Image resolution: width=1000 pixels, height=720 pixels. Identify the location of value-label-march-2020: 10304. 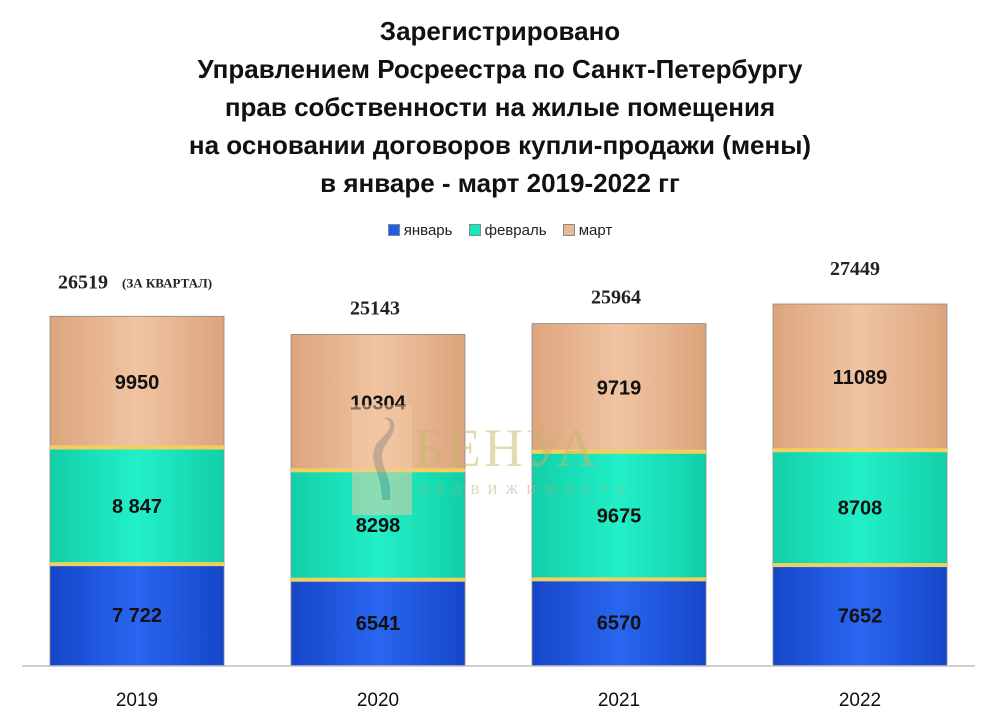
(378, 403).